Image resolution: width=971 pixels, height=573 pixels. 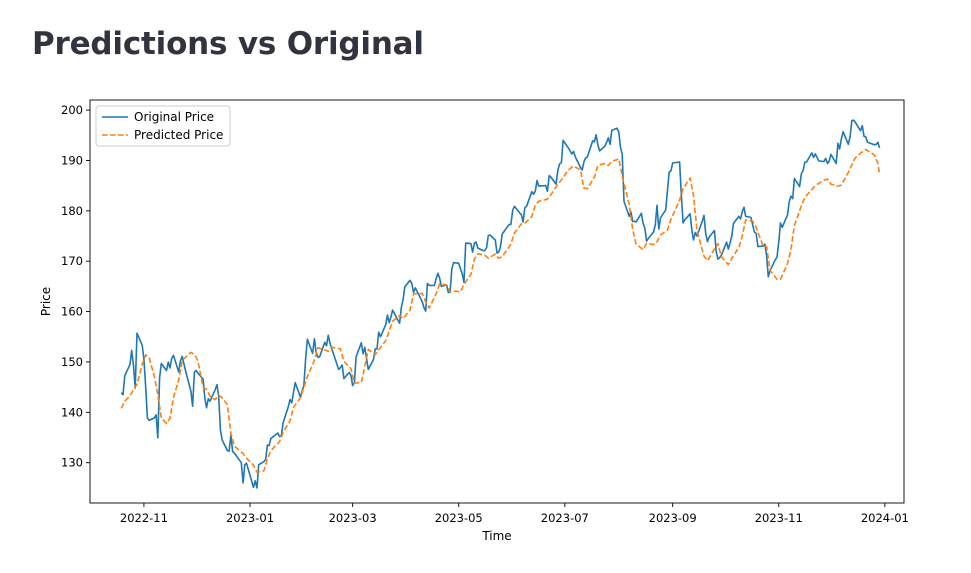 What do you see at coordinates (46, 301) in the screenshot?
I see `y-axis-label: Price` at bounding box center [46, 301].